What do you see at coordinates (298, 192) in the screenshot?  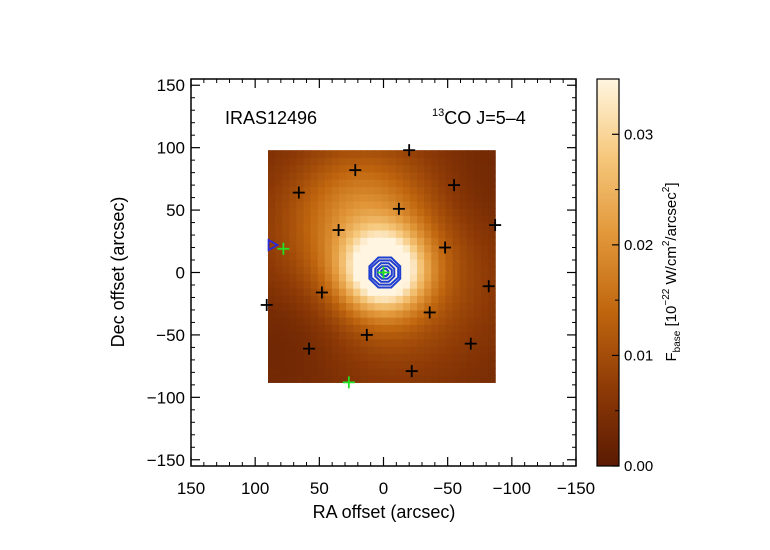 I see `spaxel-cross` at bounding box center [298, 192].